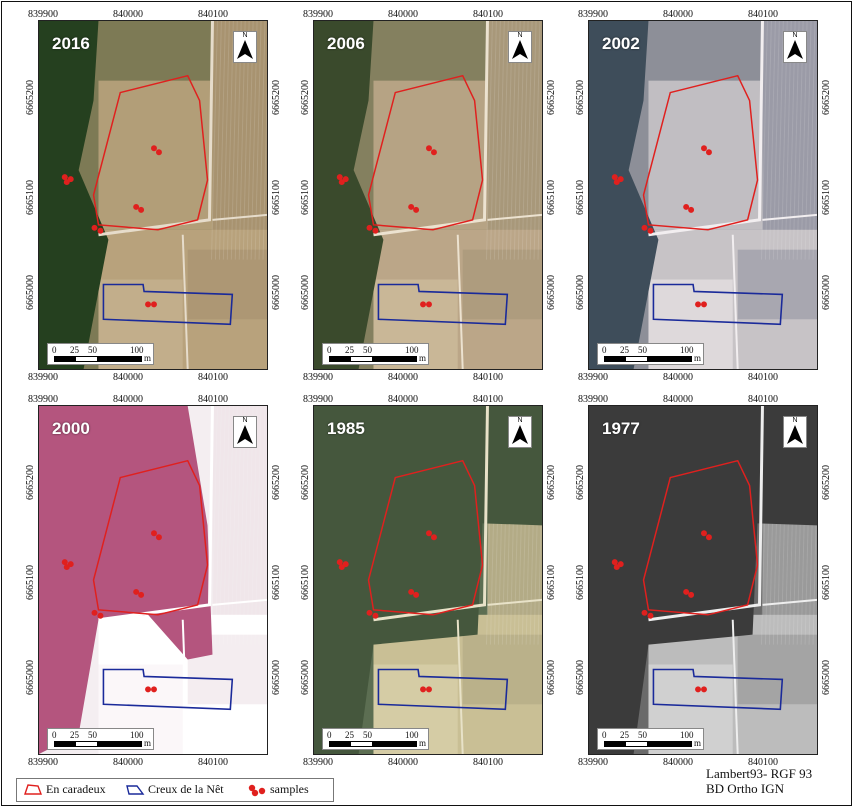  Describe the element at coordinates (257, 790) in the screenshot. I see `samples-icon` at that location.